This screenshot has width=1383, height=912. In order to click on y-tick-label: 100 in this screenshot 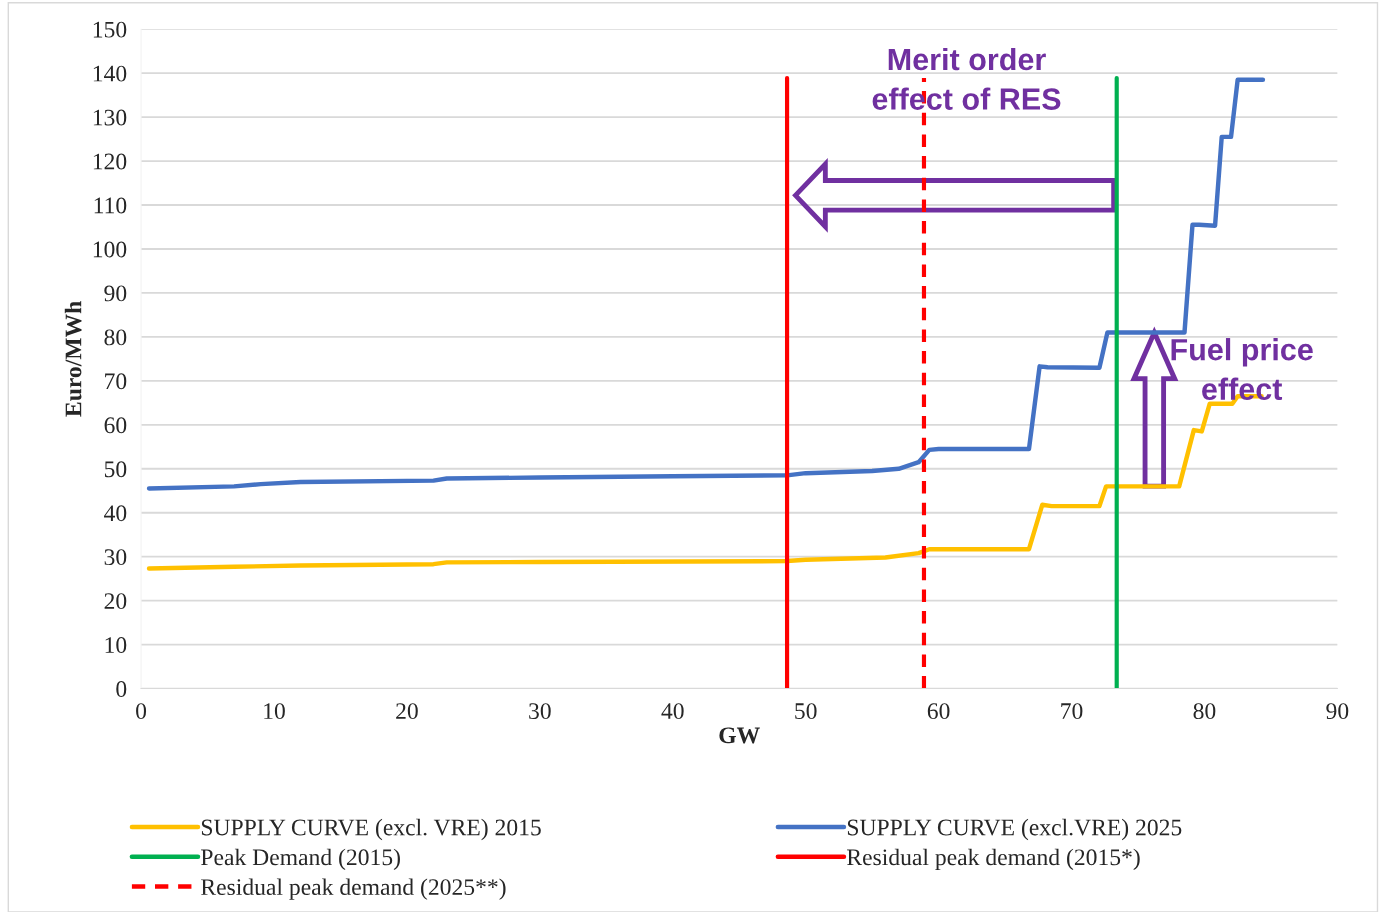, I will do `click(110, 249)`.